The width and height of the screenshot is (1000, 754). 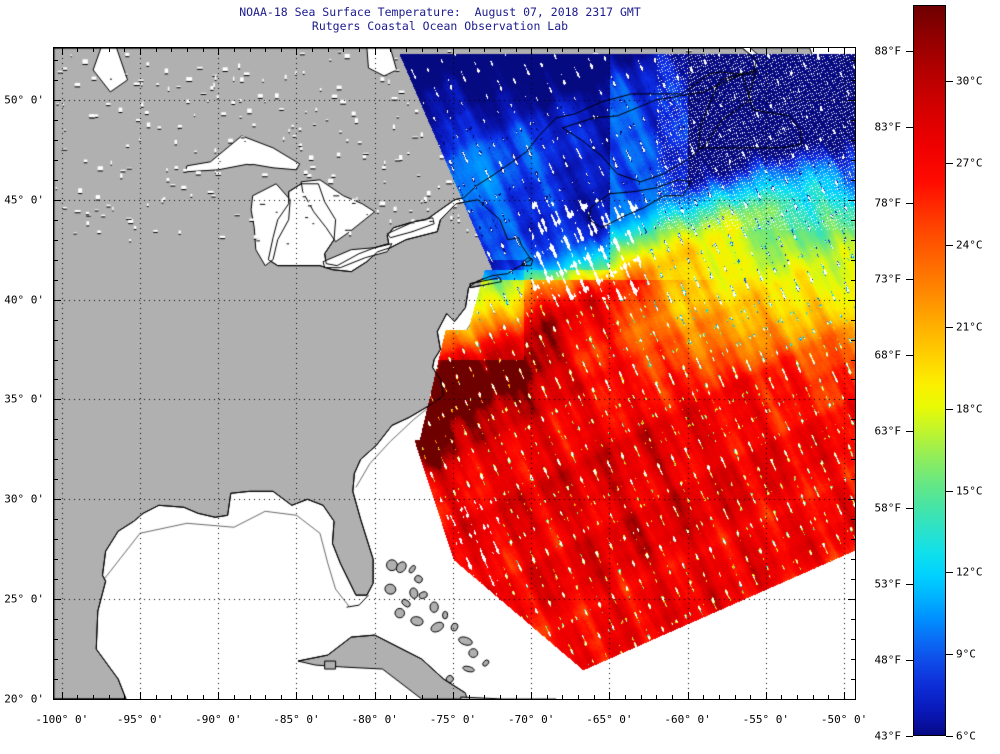 I want to click on y-axis-label: 25° 0', so click(x=24, y=599).